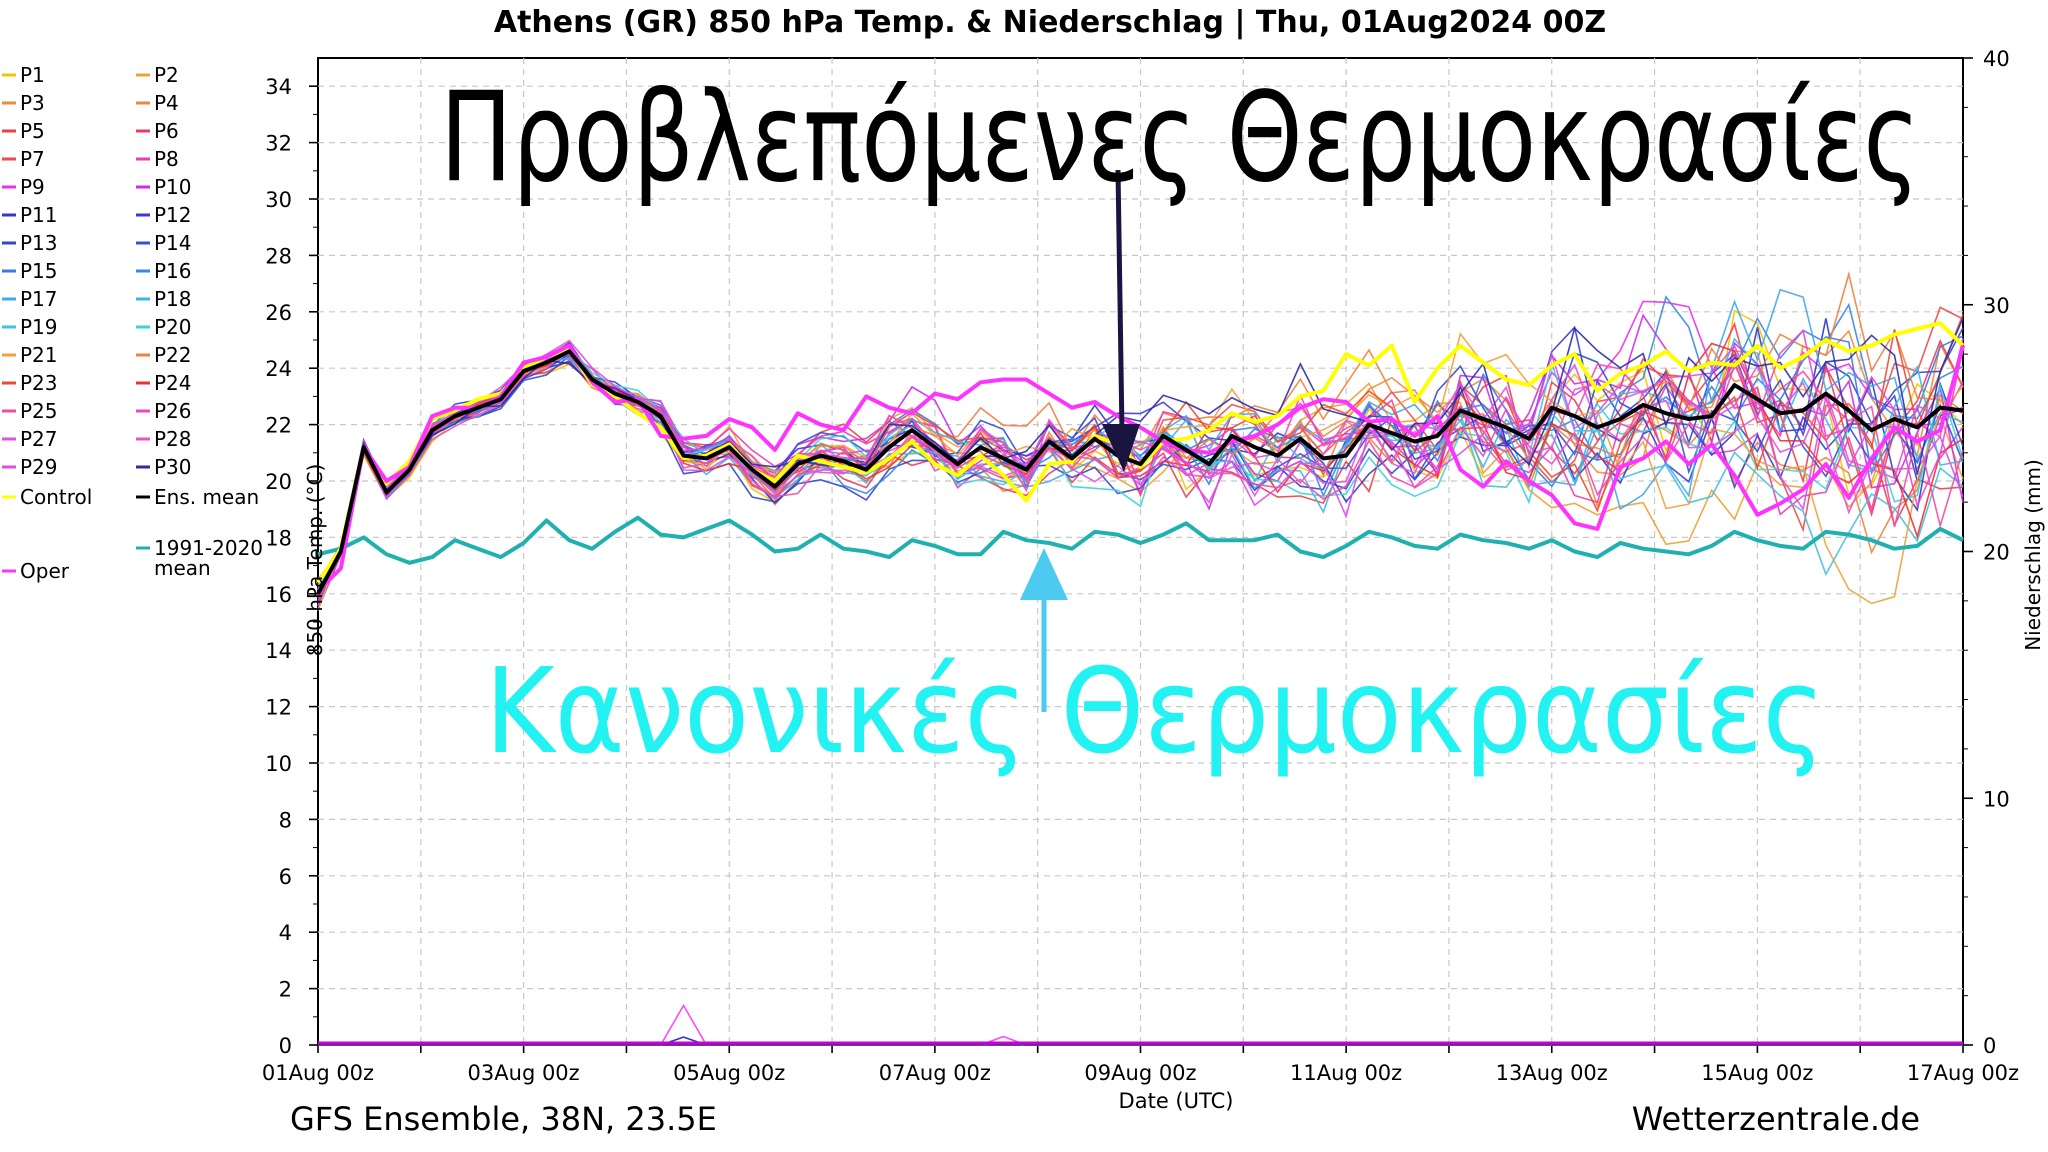  I want to click on legend-label: P16, so click(173, 271).